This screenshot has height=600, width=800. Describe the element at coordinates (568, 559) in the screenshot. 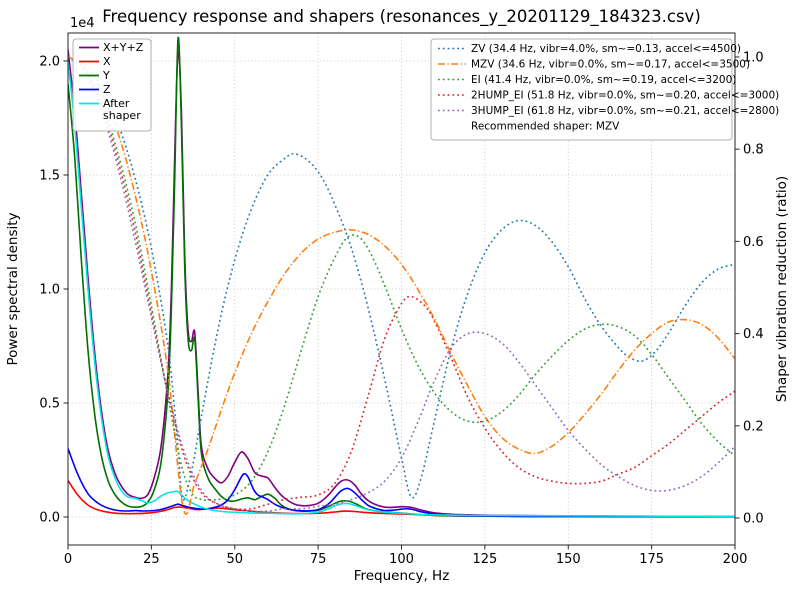

I see `x-tick-label: 150` at that location.